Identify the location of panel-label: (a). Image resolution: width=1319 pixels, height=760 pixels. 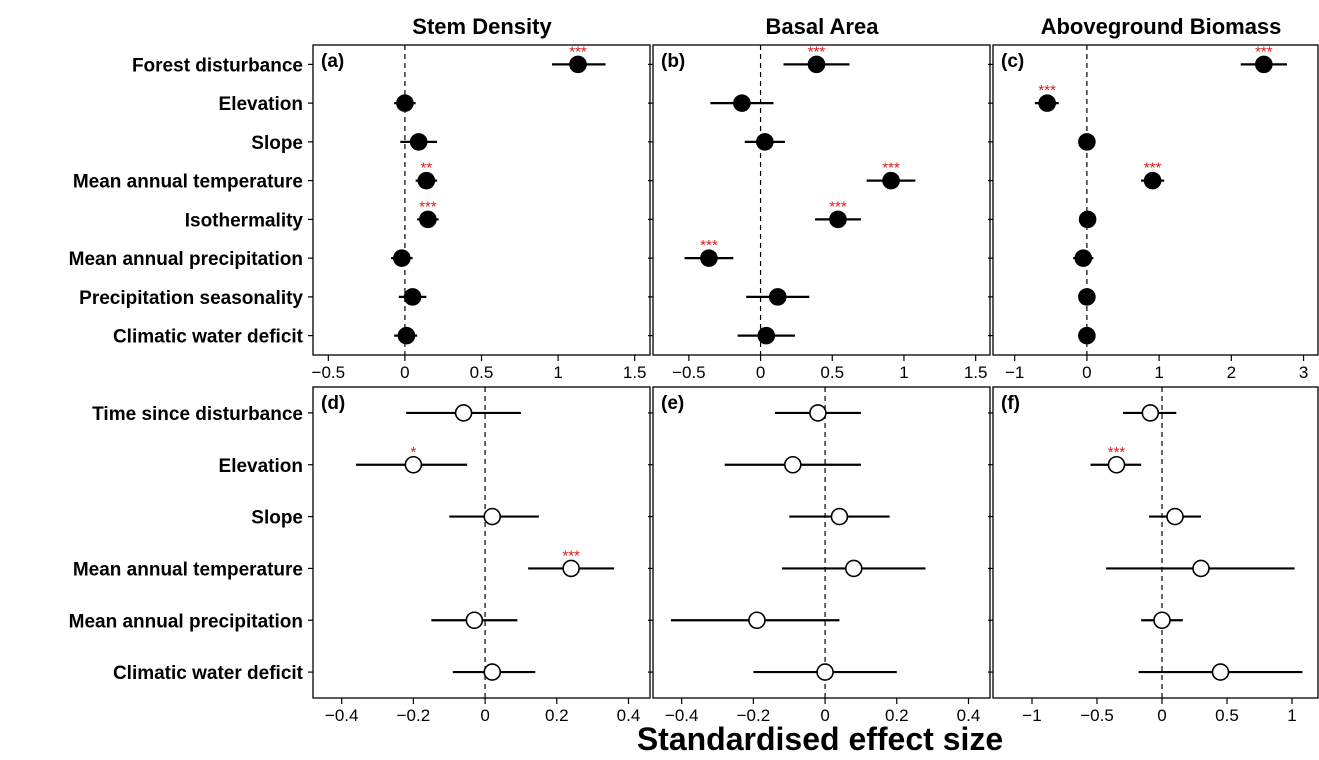
(332, 61).